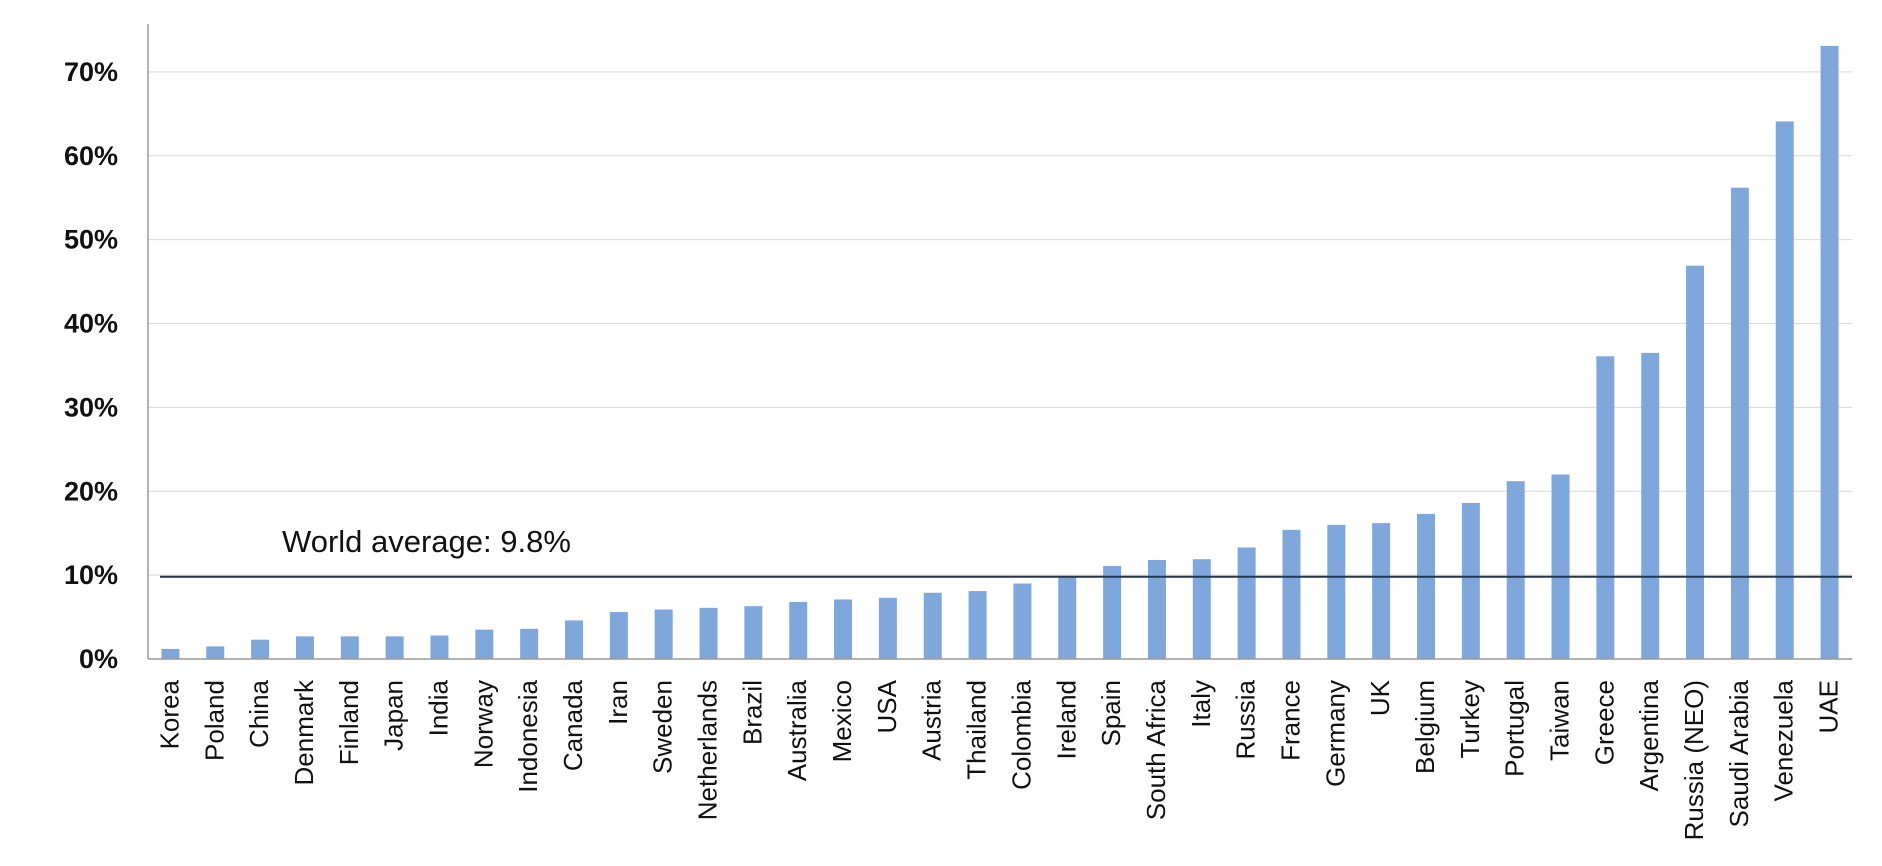 The height and width of the screenshot is (866, 1882). Describe the element at coordinates (1784, 740) in the screenshot. I see `x-tick-label: Venezuela` at that location.